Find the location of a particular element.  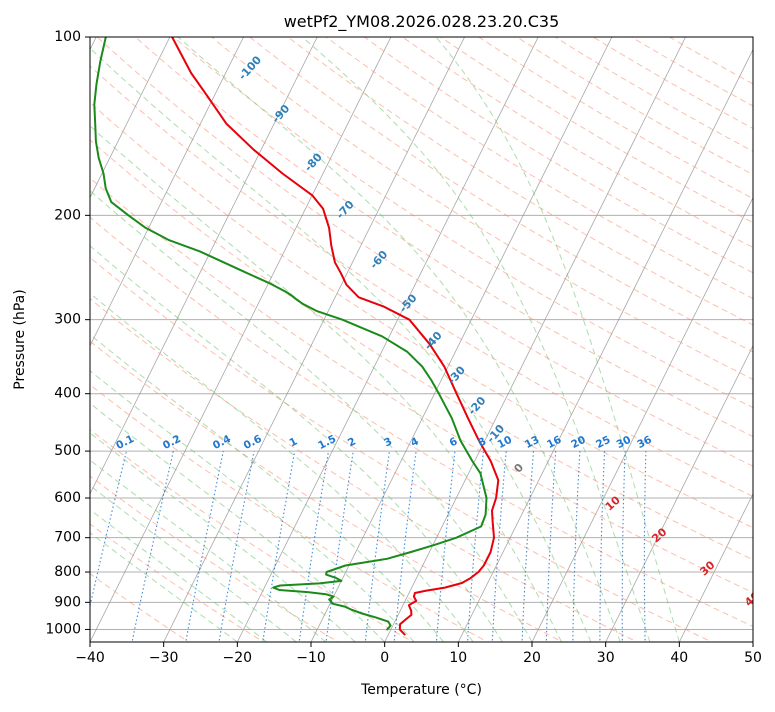

x-tick-label: 30 is located at coordinates (606, 658).